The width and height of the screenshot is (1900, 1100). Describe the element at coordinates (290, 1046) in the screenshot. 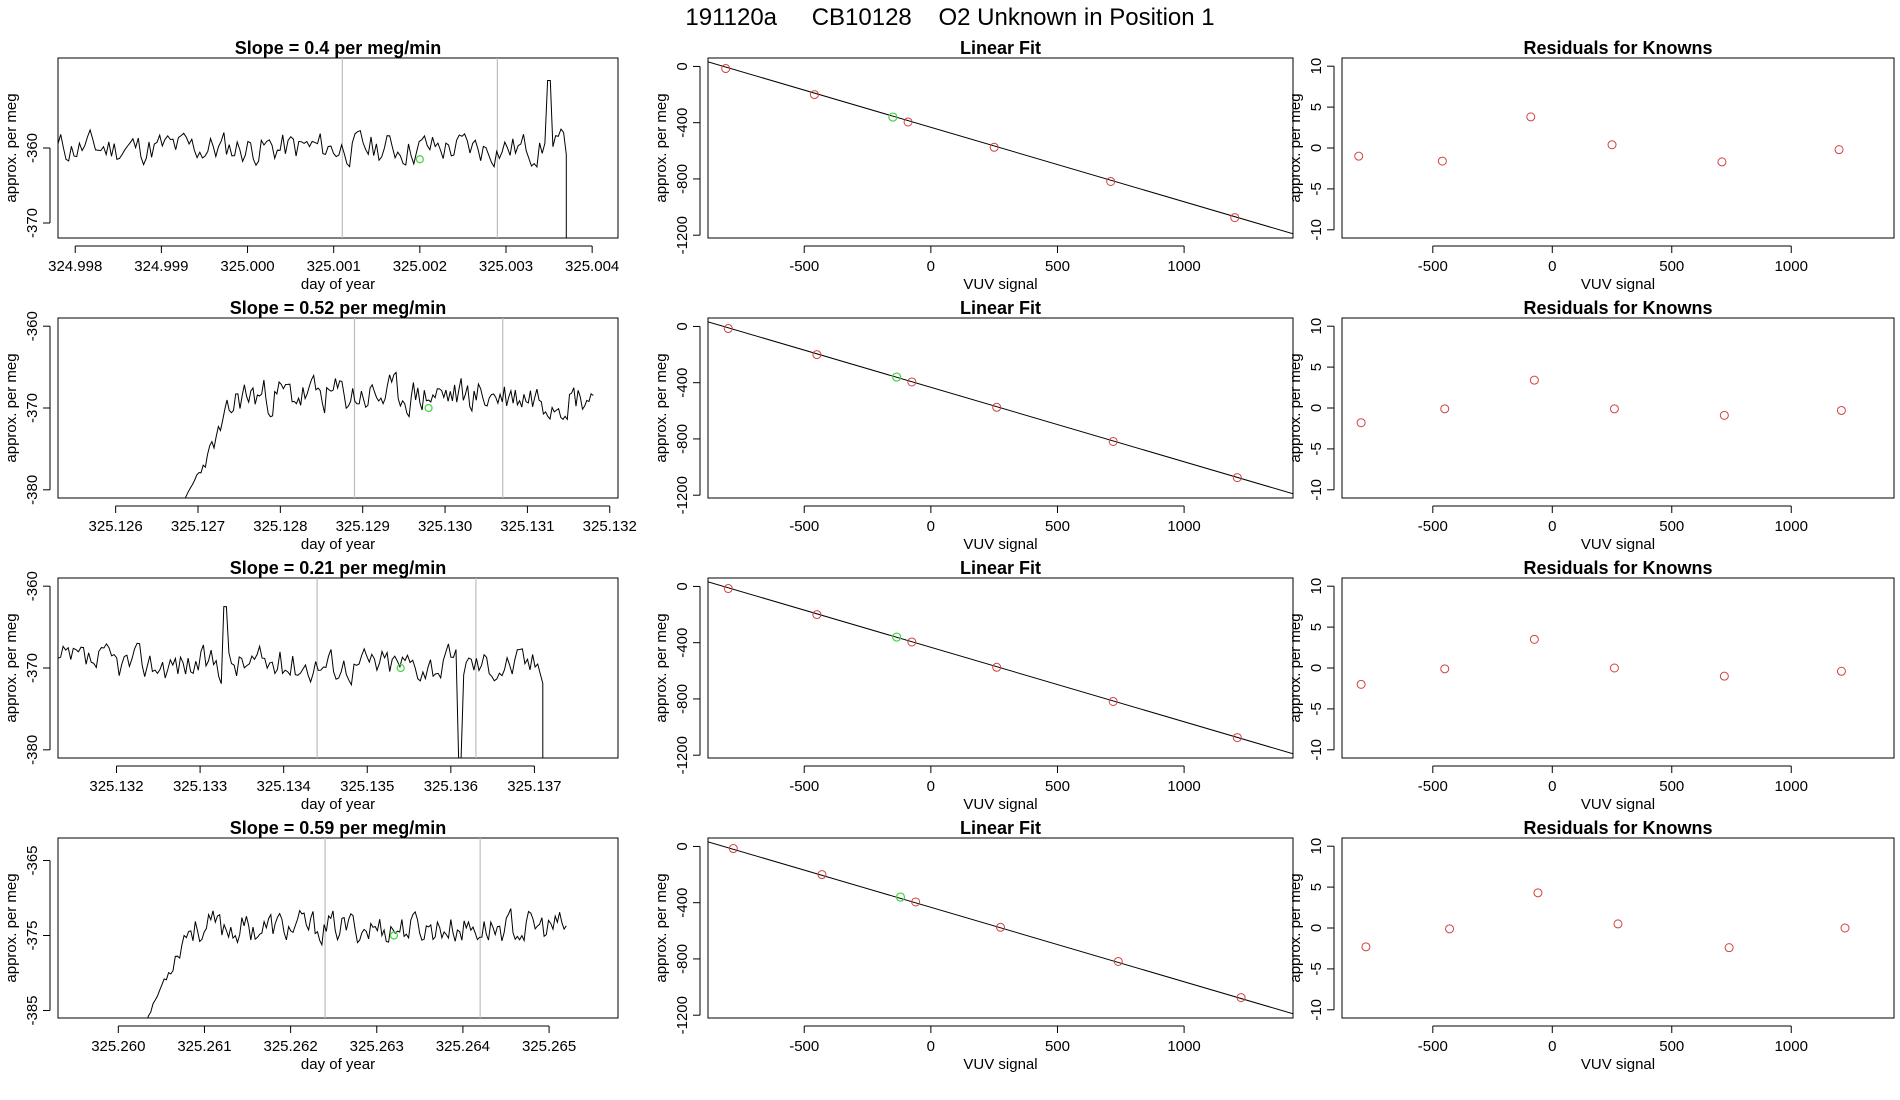

I see `x-tick-label: 325.262` at that location.